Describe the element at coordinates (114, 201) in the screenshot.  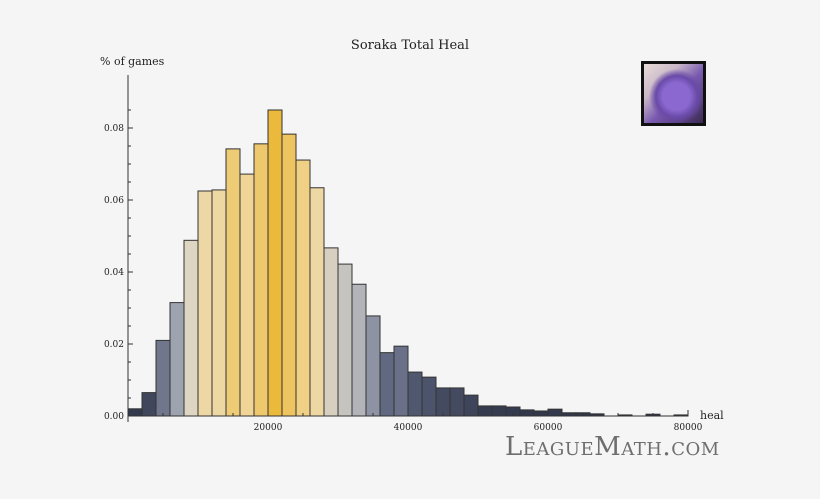
I see `y-tick-label: 0.06` at that location.